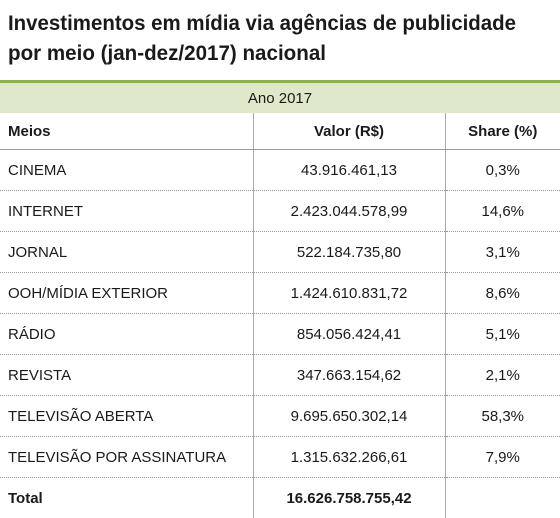 The height and width of the screenshot is (518, 560). I want to click on cell: CINEMA, so click(126, 170).